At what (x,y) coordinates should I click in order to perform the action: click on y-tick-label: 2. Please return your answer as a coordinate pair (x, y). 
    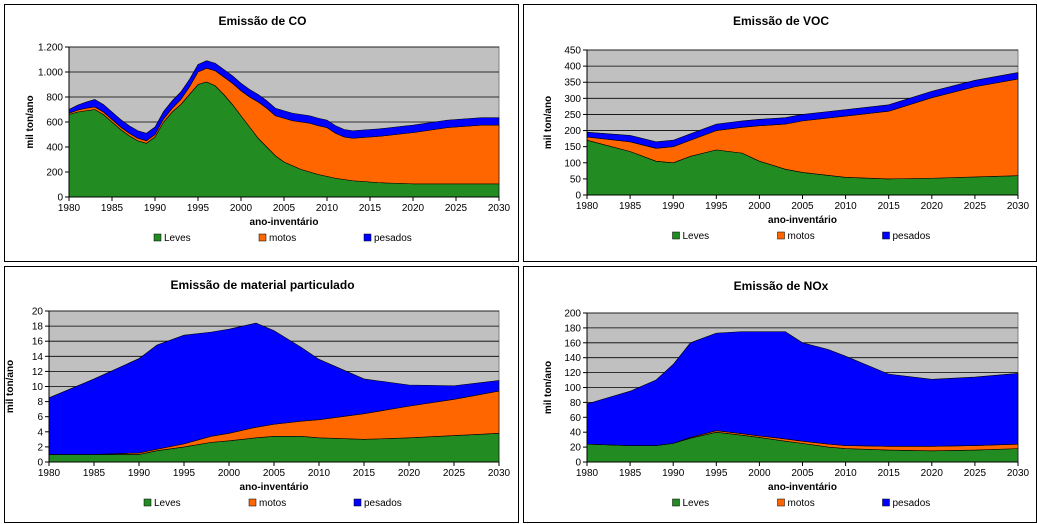
    Looking at the image, I should click on (40, 447).